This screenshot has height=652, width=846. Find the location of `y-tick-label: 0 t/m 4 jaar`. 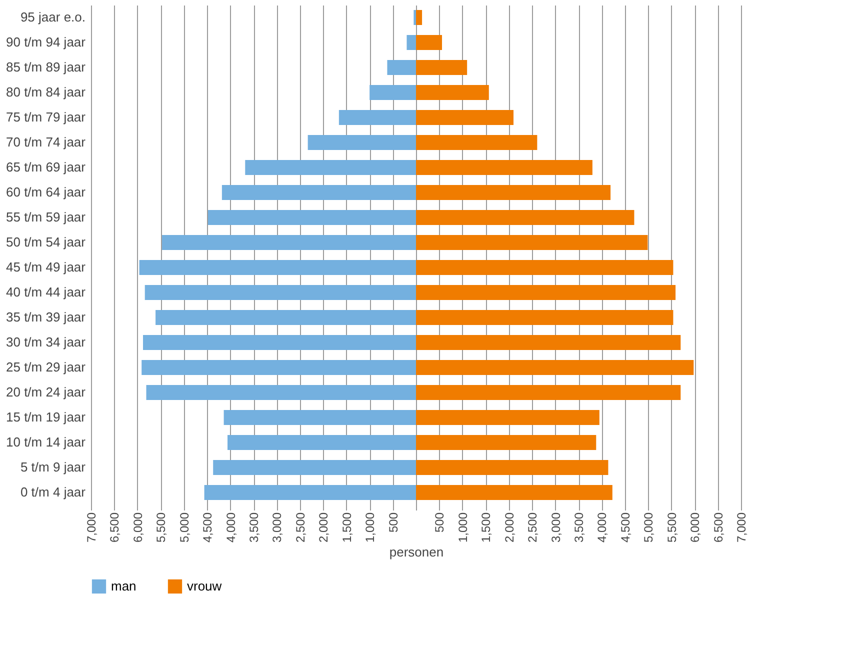

y-tick-label: 0 t/m 4 jaar is located at coordinates (53, 492).